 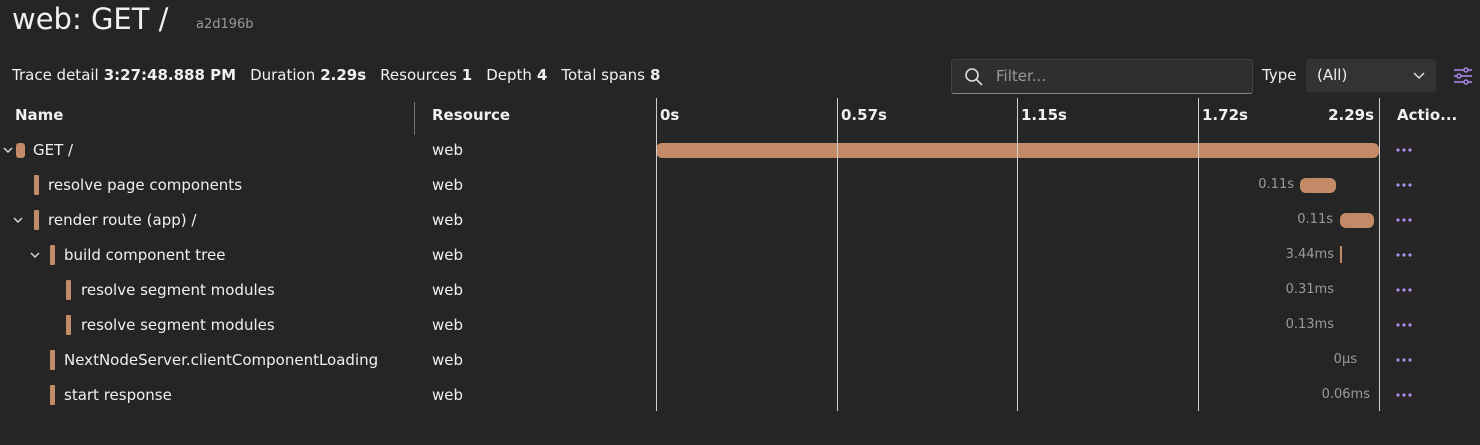 I want to click on summary-value: 2.29s, so click(x=343, y=75).